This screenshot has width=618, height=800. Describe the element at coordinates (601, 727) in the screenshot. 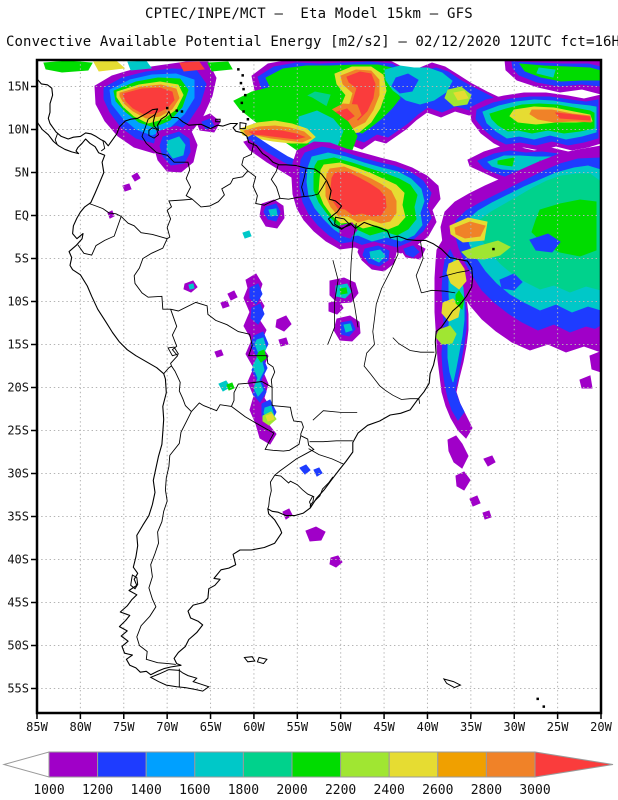

I see `lon-label: 20W` at that location.